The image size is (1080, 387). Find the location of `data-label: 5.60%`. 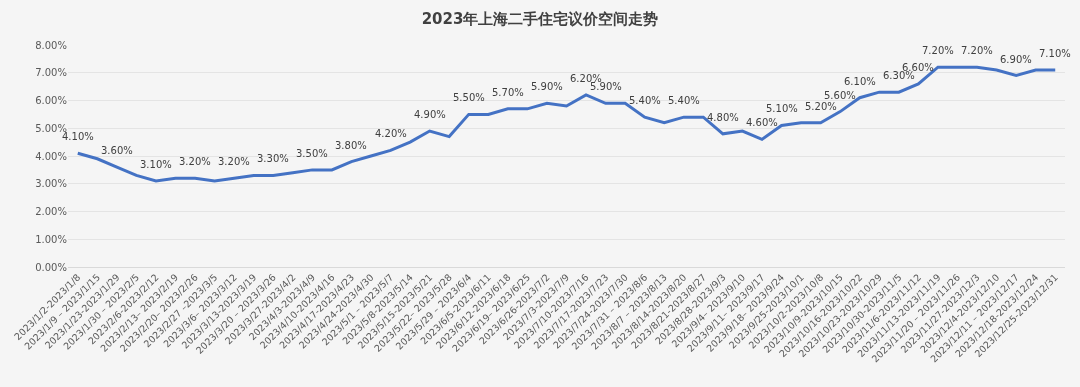

data-label: 5.60% is located at coordinates (840, 95).